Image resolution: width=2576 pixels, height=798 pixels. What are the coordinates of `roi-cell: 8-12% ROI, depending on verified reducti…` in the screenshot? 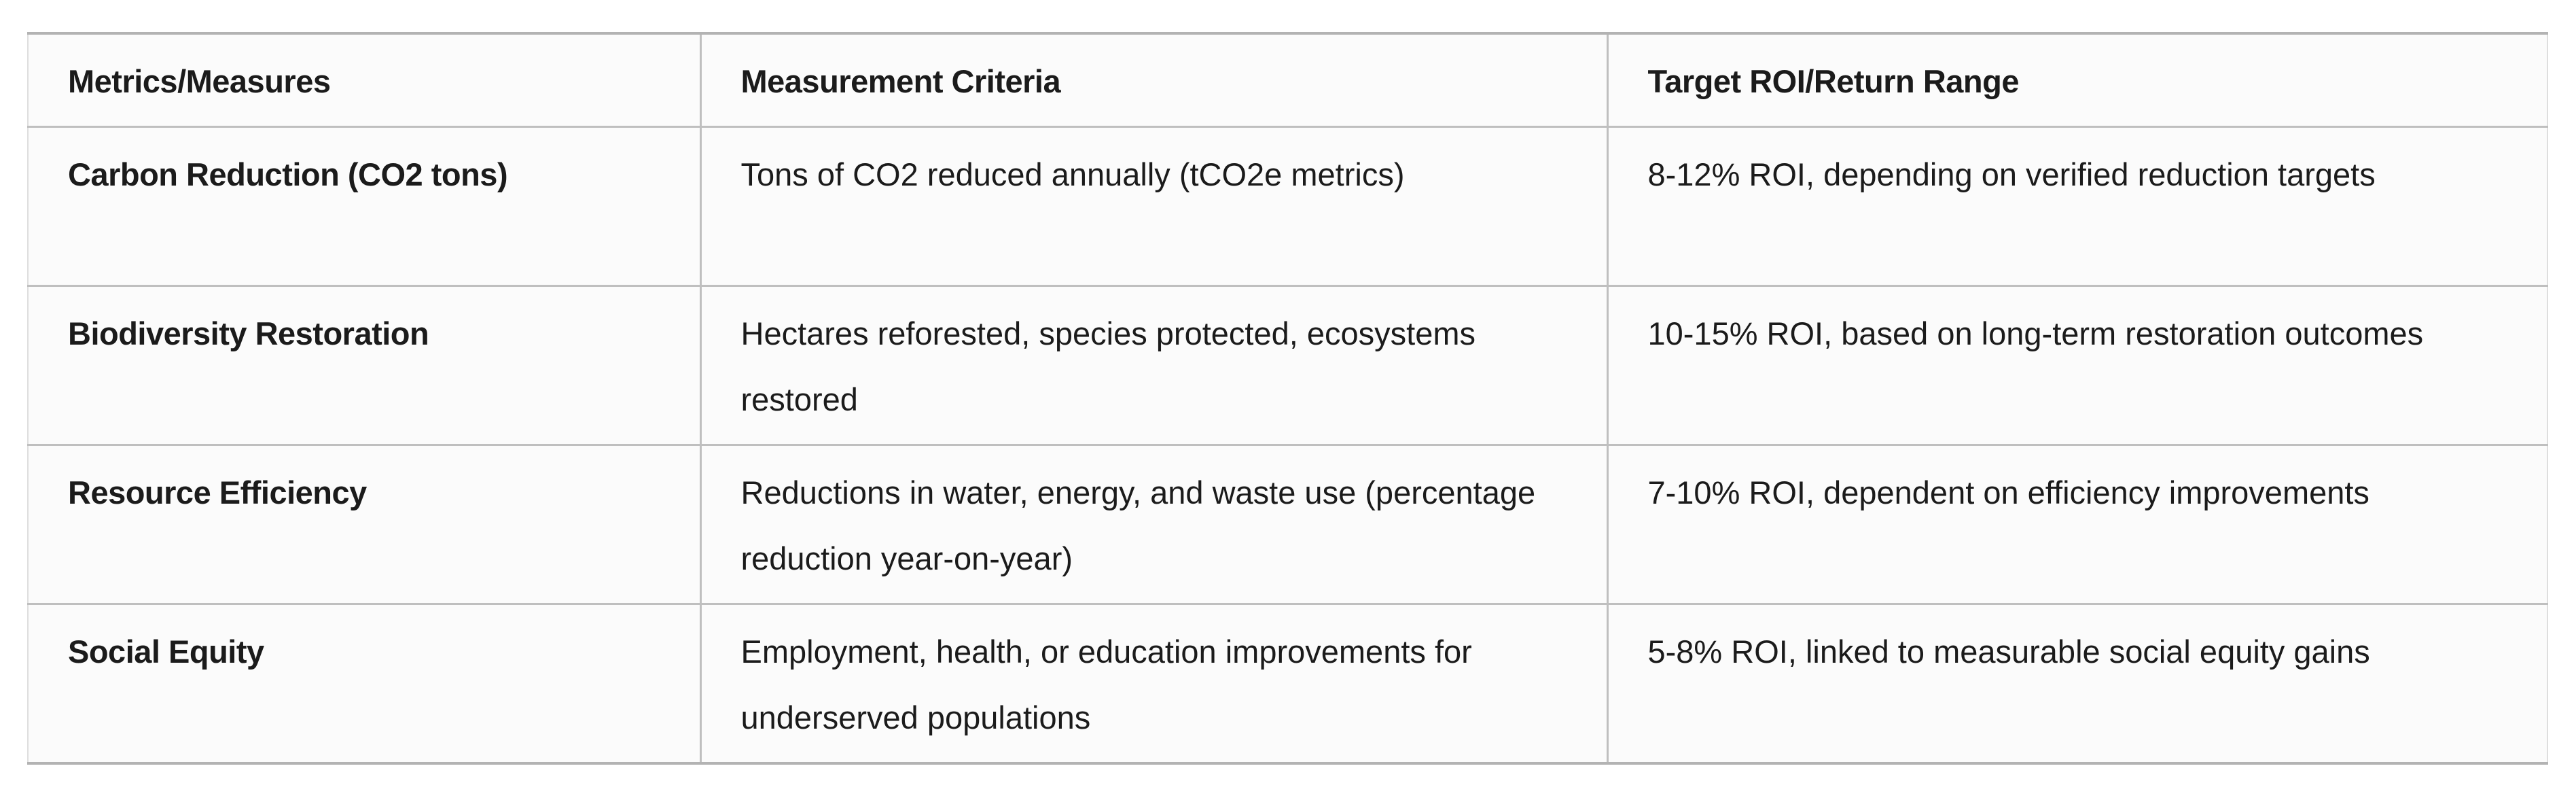 It's located at (2077, 206).